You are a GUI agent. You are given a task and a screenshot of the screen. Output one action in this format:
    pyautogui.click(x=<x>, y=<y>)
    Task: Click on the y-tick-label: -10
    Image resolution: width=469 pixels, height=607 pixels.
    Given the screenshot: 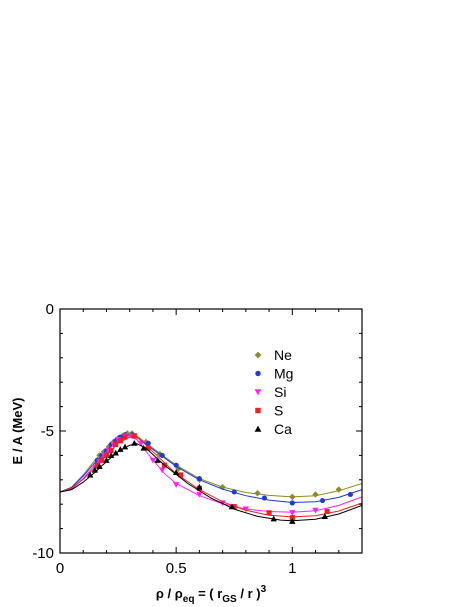 What is the action you would take?
    pyautogui.click(x=43, y=553)
    